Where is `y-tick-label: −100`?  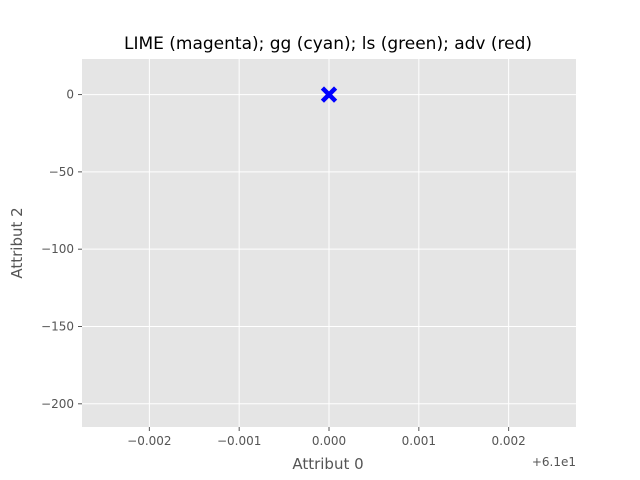
y-tick-label: −100 is located at coordinates (57, 249).